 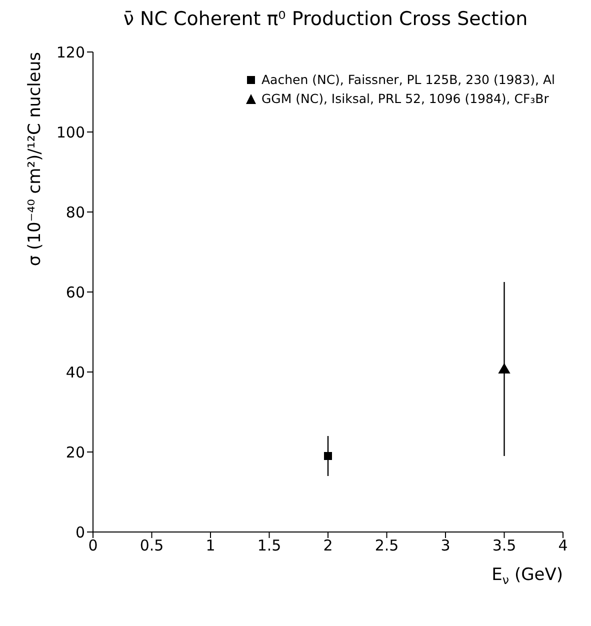 I want to click on x-tick-label: 3.5, so click(x=504, y=545).